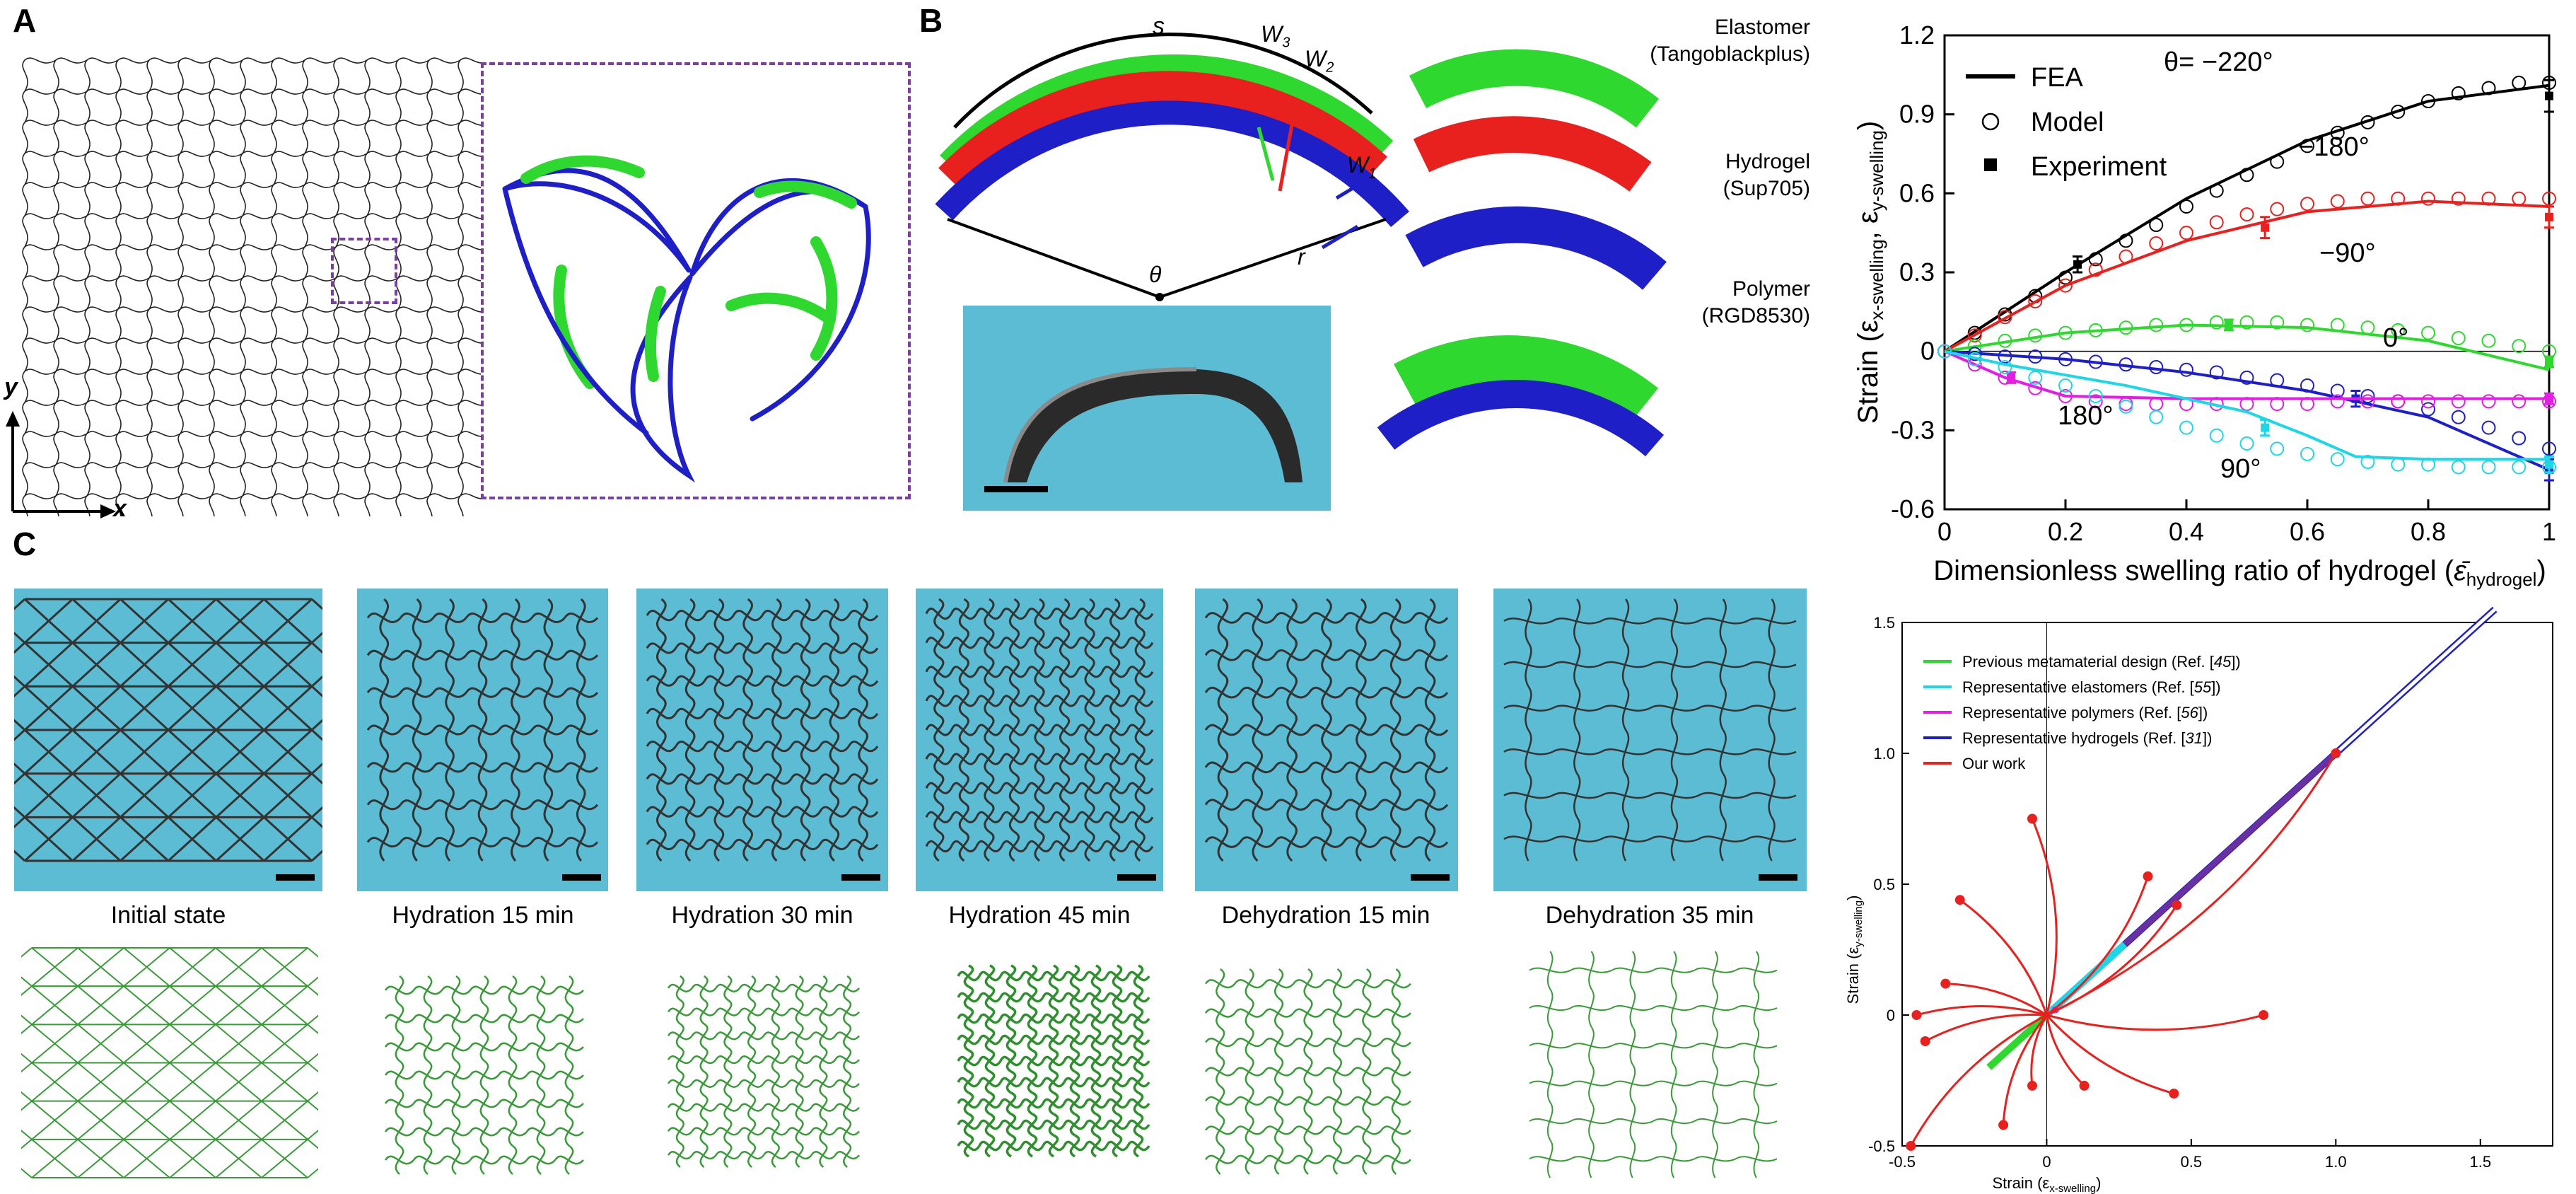  I want to click on plot-frame, so click(2227, 885).